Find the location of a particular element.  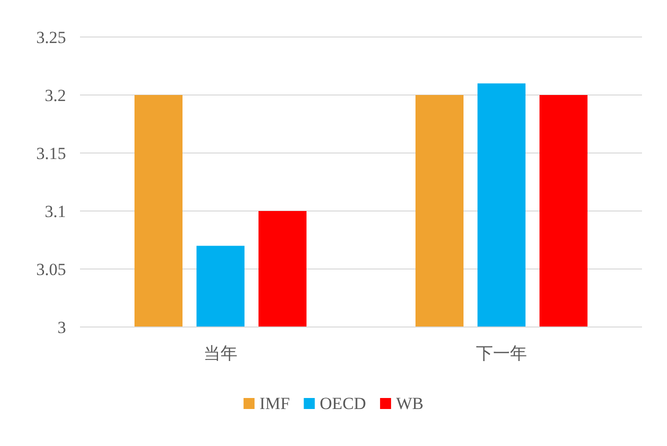

x-tick-label: 下一年 is located at coordinates (501, 353).